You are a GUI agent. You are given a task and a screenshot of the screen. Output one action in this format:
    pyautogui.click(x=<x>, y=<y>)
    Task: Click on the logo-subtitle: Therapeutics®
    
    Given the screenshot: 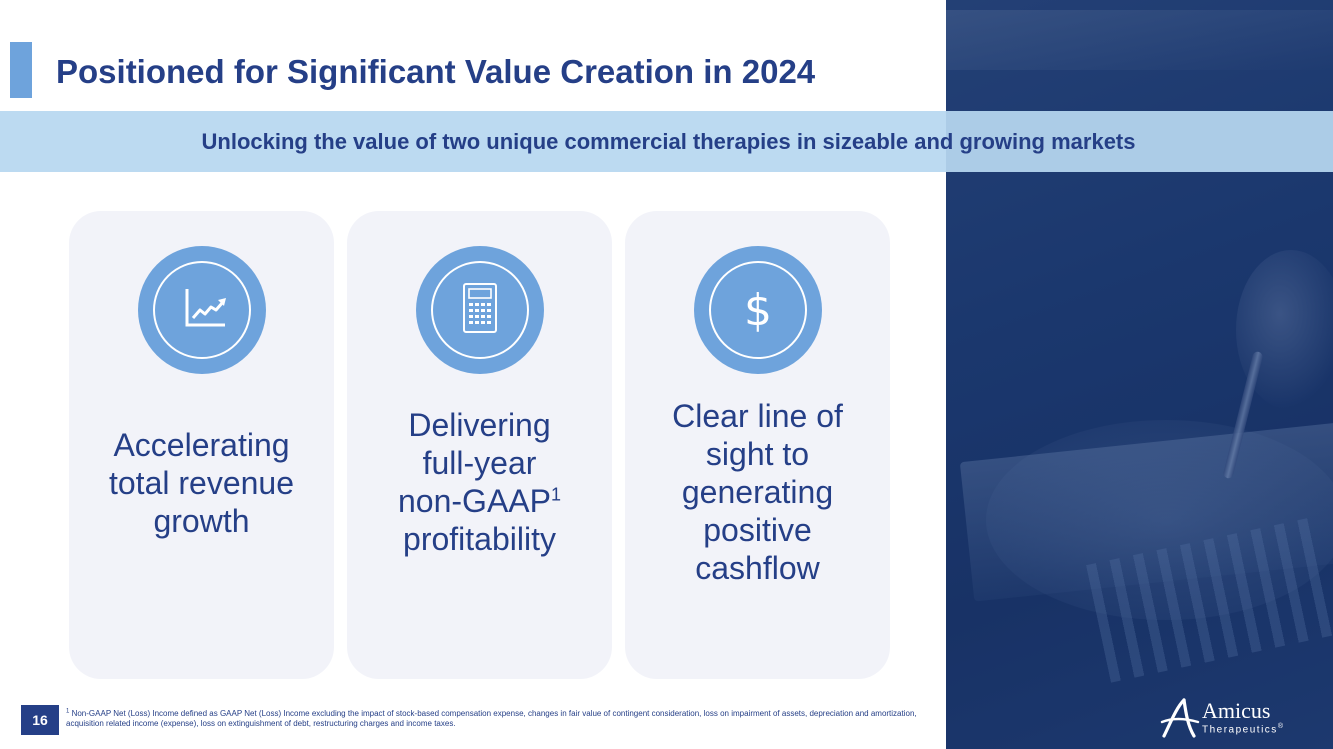 What is the action you would take?
    pyautogui.click(x=1243, y=729)
    